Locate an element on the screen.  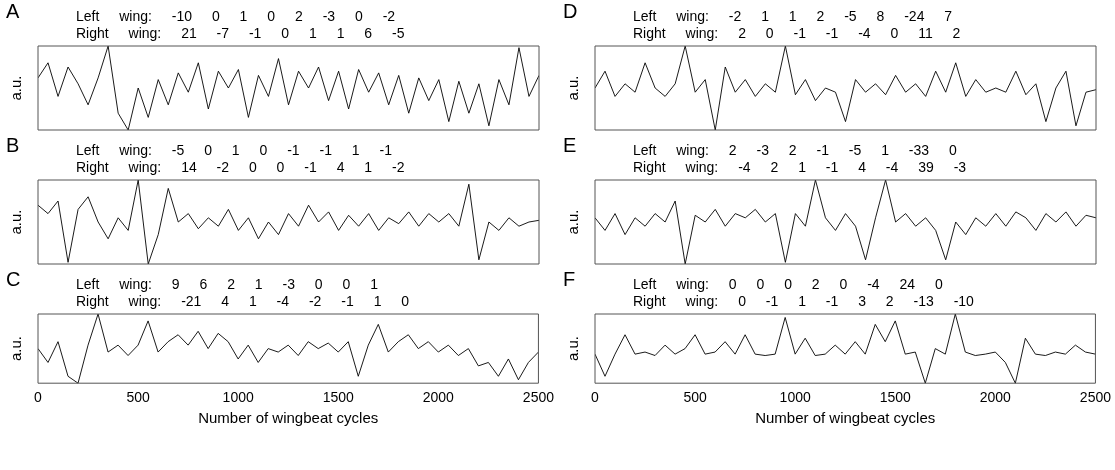
chart-title: C is located at coordinates (13, 279).